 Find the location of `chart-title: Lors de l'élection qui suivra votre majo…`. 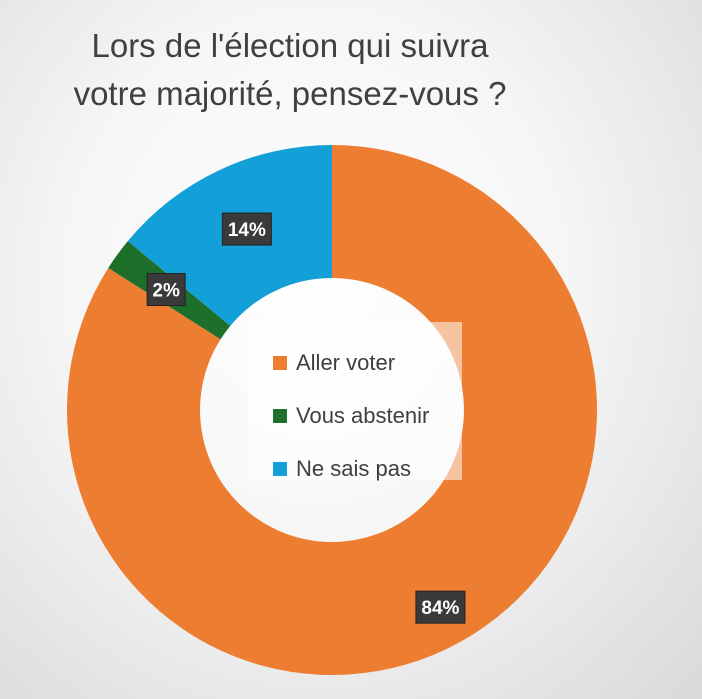

chart-title: Lors de l'élection qui suivra votre majo… is located at coordinates (290, 70).